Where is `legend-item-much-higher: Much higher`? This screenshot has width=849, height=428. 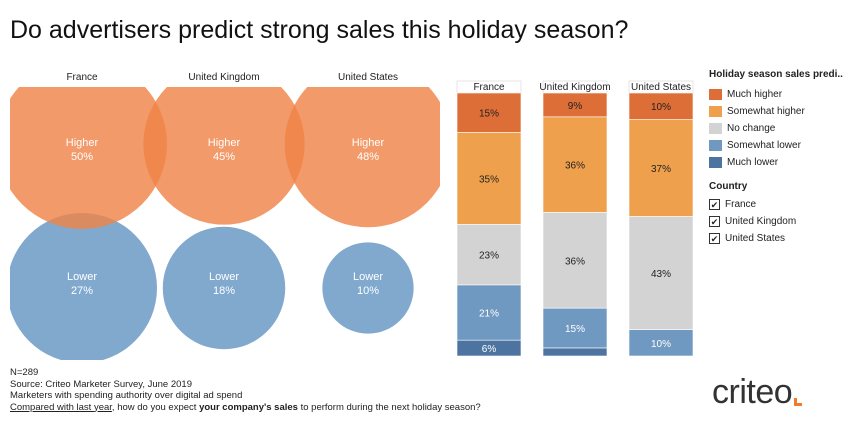
legend-item-much-higher: Much higher is located at coordinates (776, 94).